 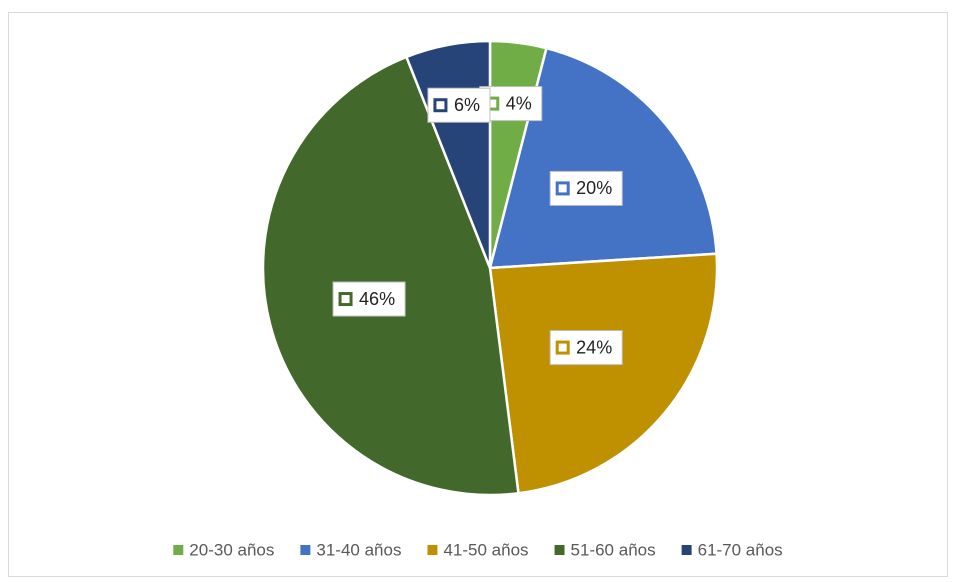 What do you see at coordinates (467, 105) in the screenshot?
I see `data-label-text: 6%` at bounding box center [467, 105].